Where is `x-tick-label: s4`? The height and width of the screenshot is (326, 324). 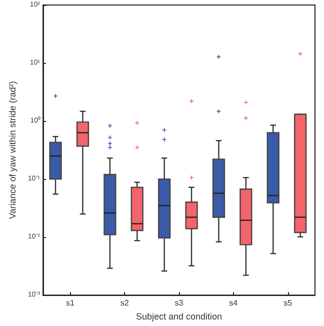 x-tick-label: s4 is located at coordinates (233, 303).